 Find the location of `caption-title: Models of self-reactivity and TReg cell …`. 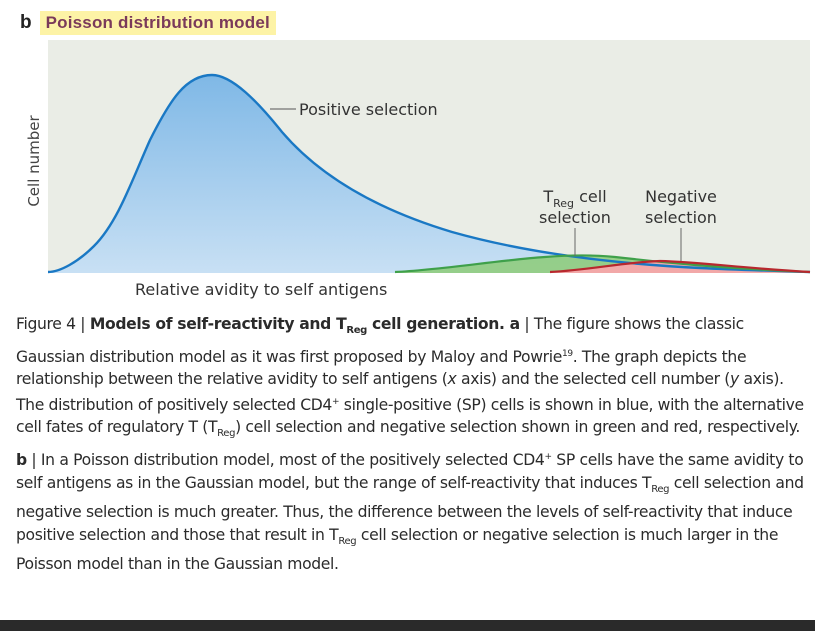

caption-title: Models of self-reactivity and TReg cell … is located at coordinates (305, 325).